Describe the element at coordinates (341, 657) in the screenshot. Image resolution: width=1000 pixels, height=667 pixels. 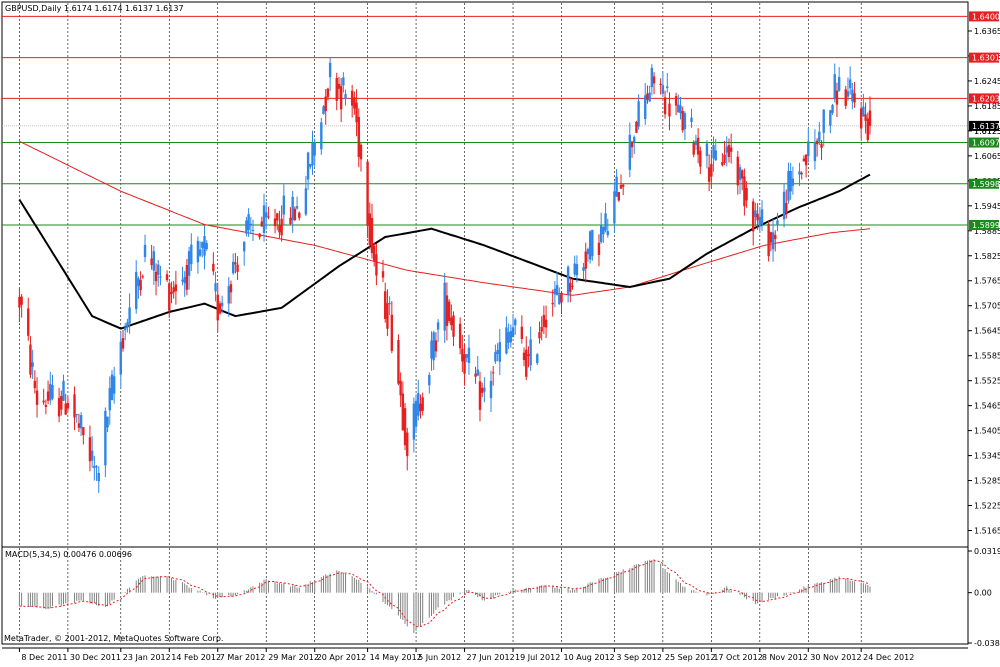
I see `x-tick-label: 20 Apr 2012` at that location.